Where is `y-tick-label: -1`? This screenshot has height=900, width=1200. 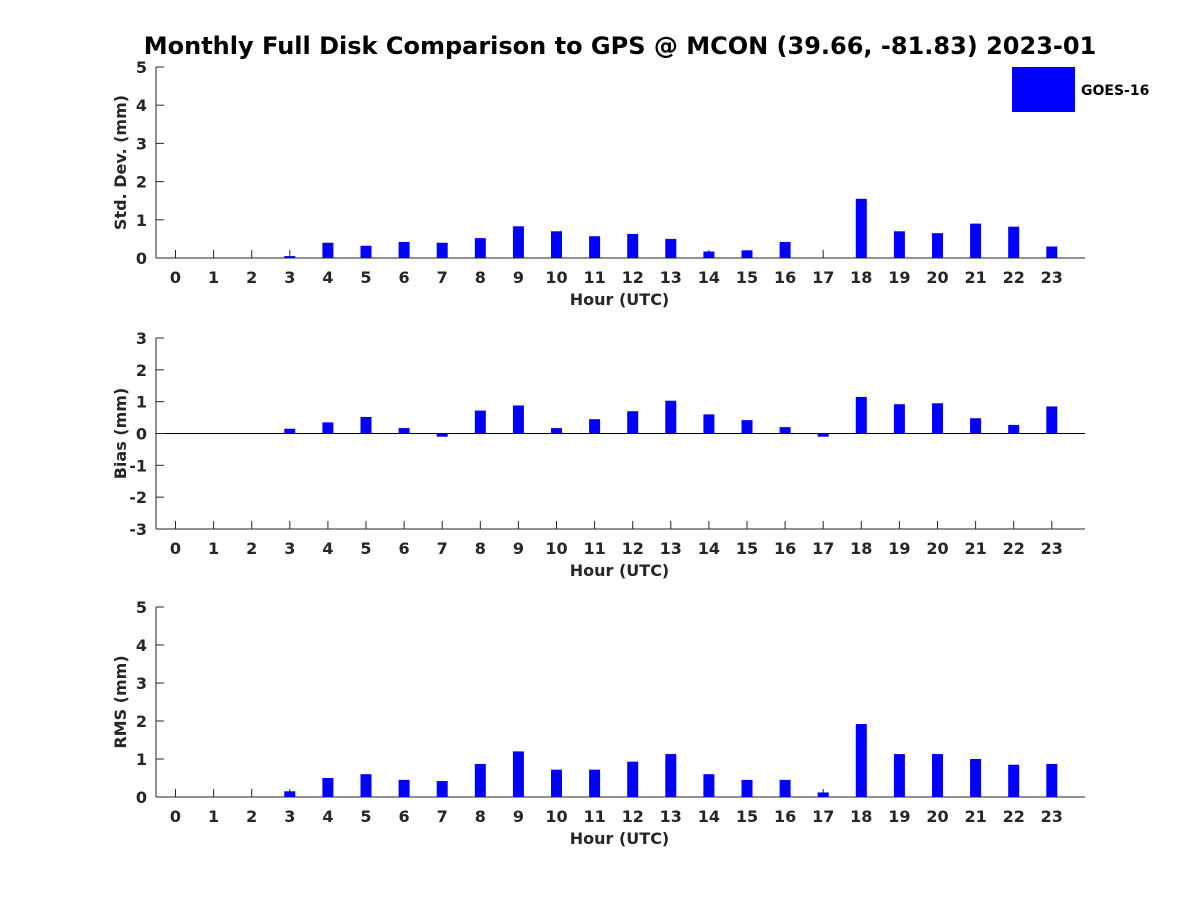 y-tick-label: -1 is located at coordinates (138, 465).